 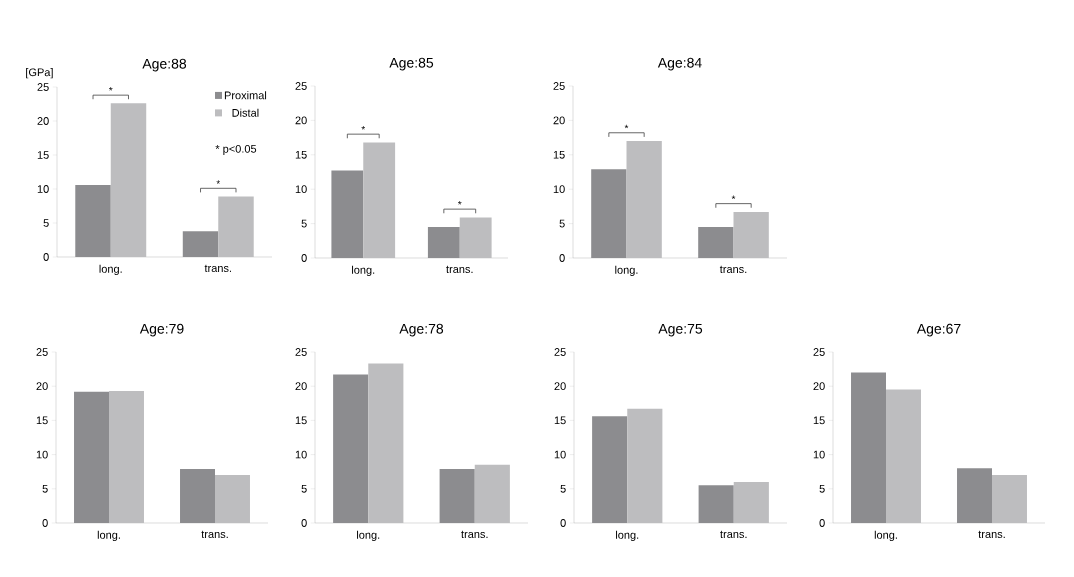 I want to click on legend-label: Distal, so click(x=245, y=112).